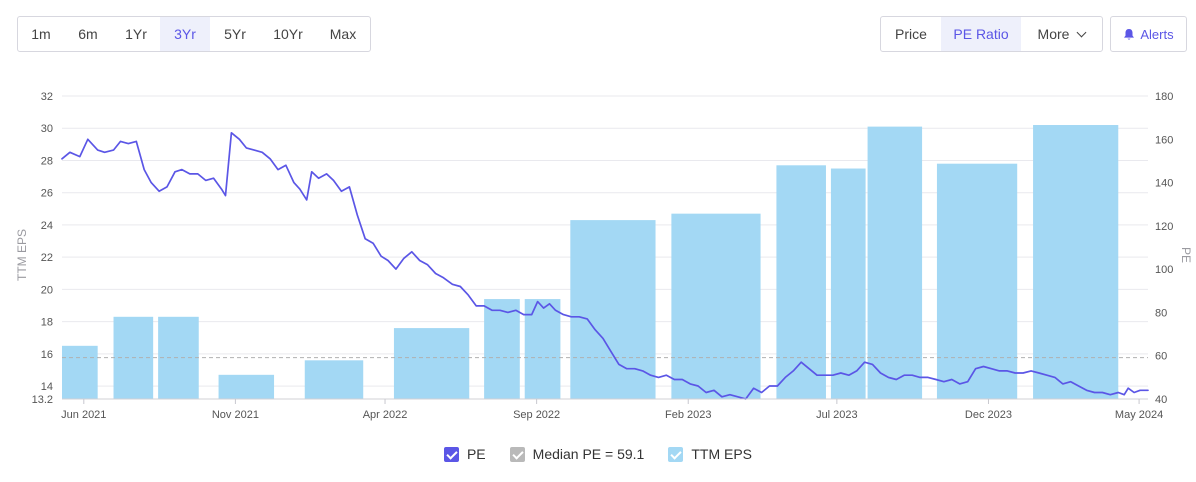  Describe the element at coordinates (722, 454) in the screenshot. I see `legend-label-ttm-eps: TTM EPS` at that location.